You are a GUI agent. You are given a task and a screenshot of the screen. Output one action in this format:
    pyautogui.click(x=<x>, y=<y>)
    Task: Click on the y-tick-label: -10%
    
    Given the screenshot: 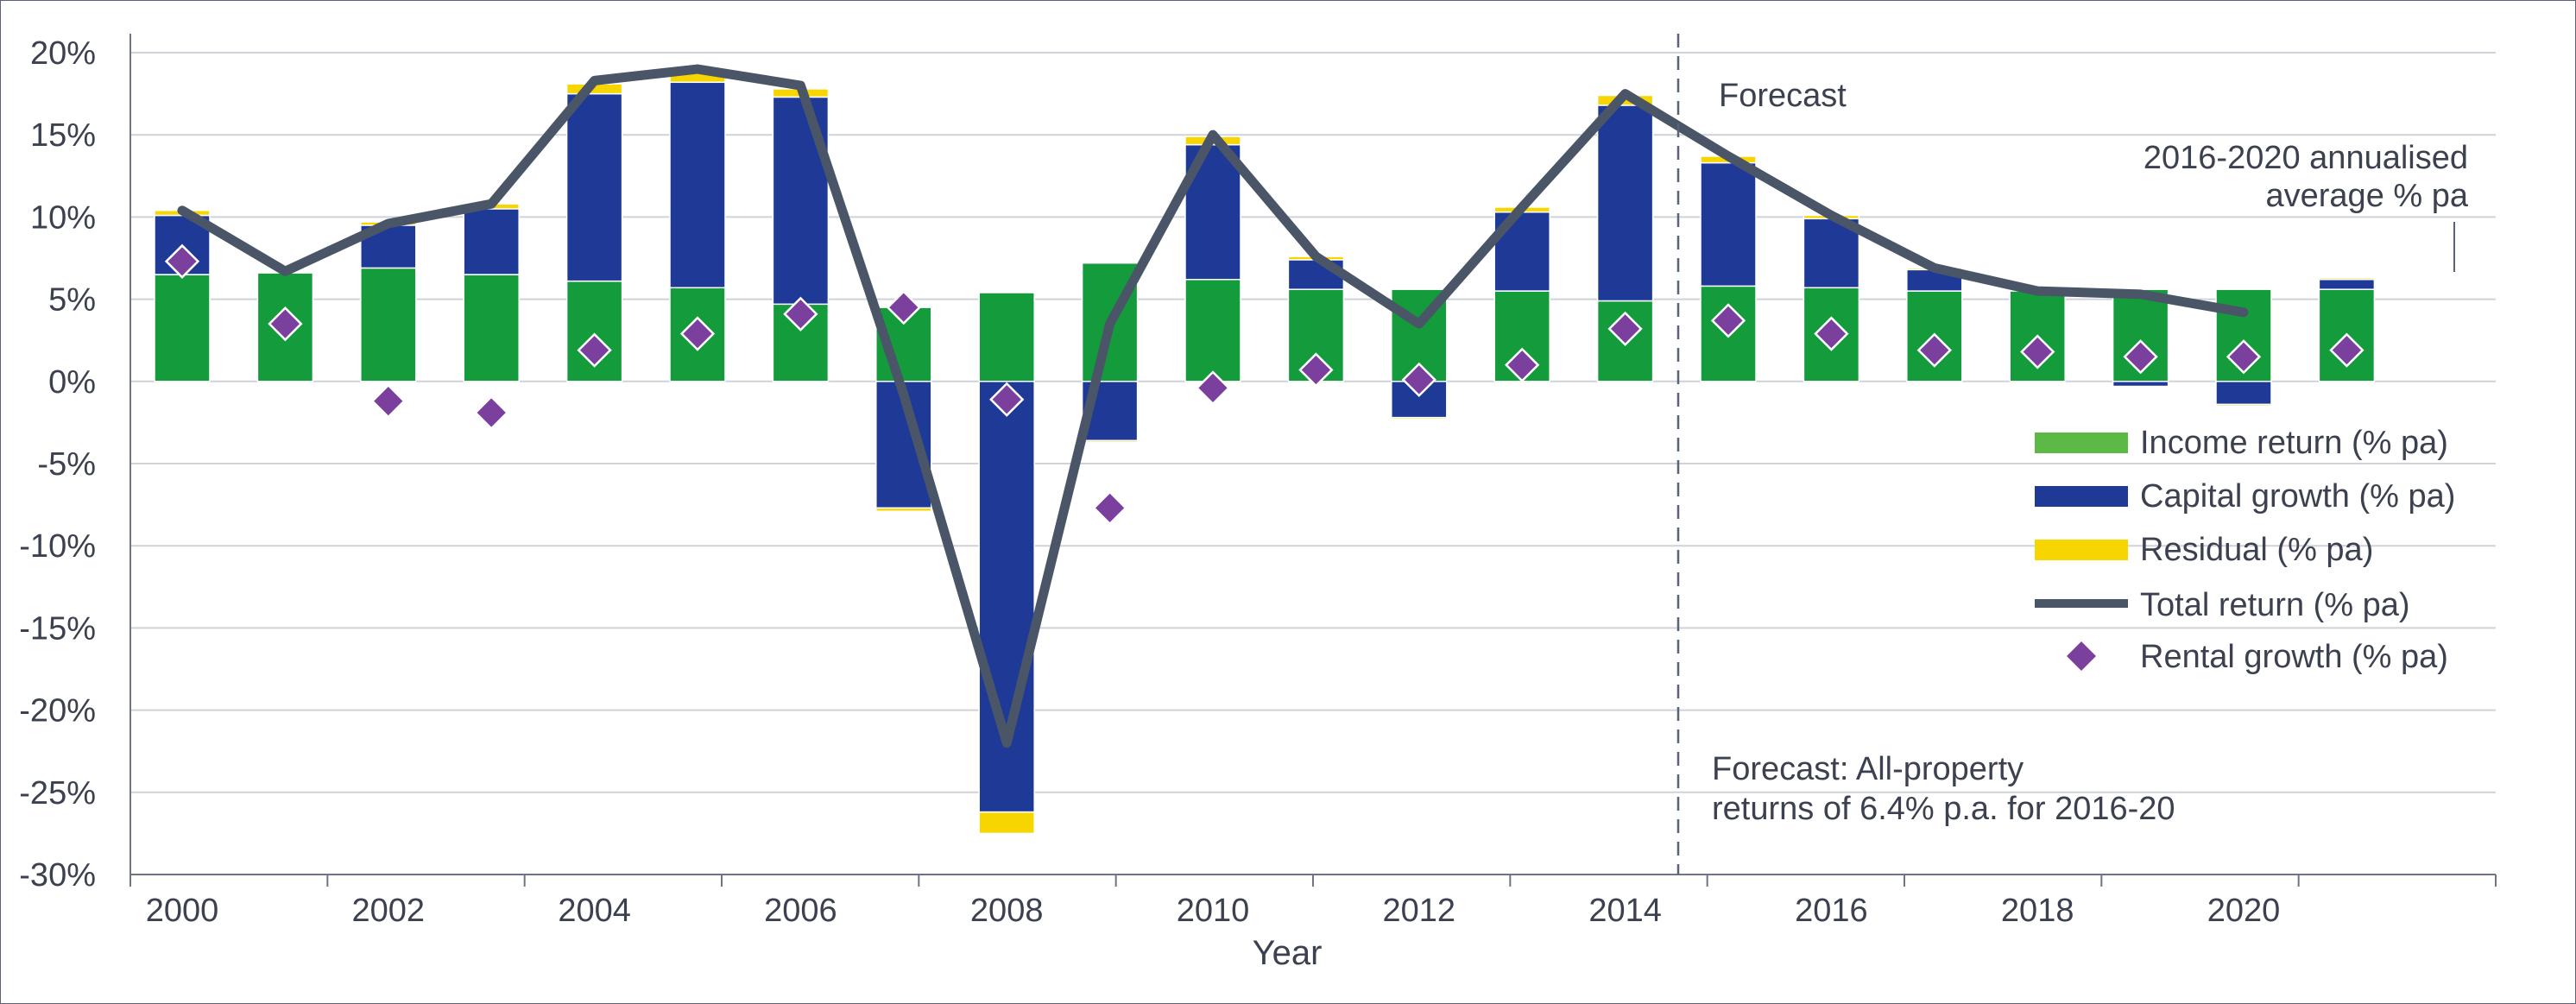 What is the action you would take?
    pyautogui.click(x=57, y=546)
    